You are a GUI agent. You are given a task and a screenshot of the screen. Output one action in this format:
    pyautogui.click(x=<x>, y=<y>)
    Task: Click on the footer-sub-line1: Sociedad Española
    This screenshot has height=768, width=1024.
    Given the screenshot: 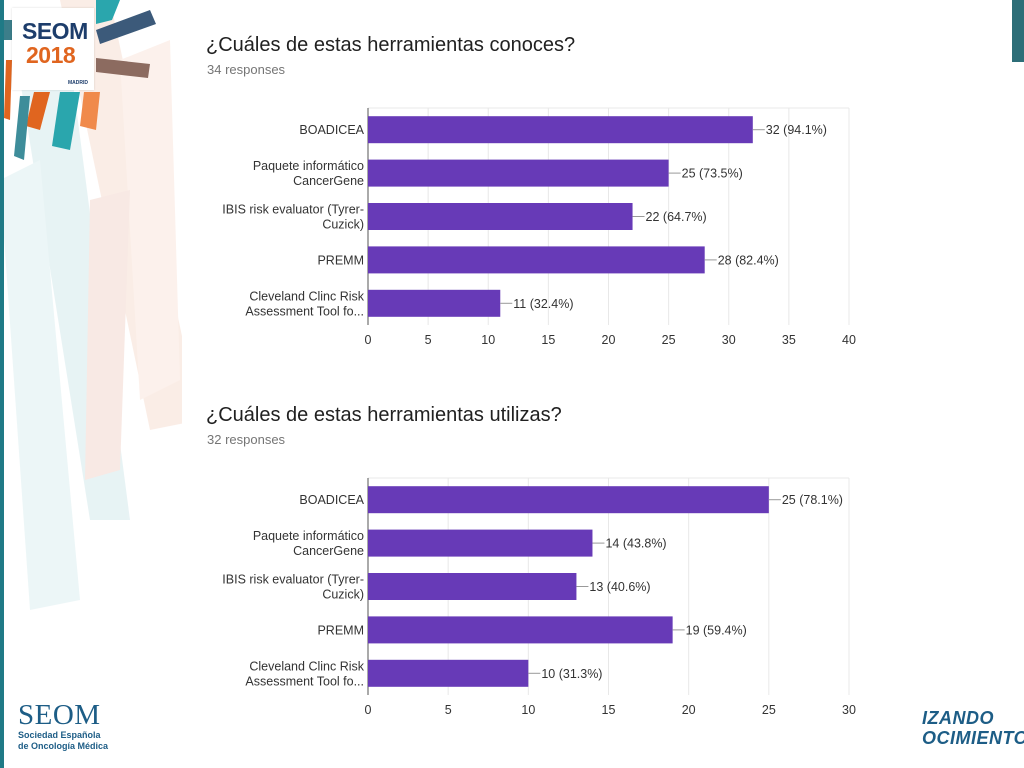 What is the action you would take?
    pyautogui.click(x=59, y=735)
    